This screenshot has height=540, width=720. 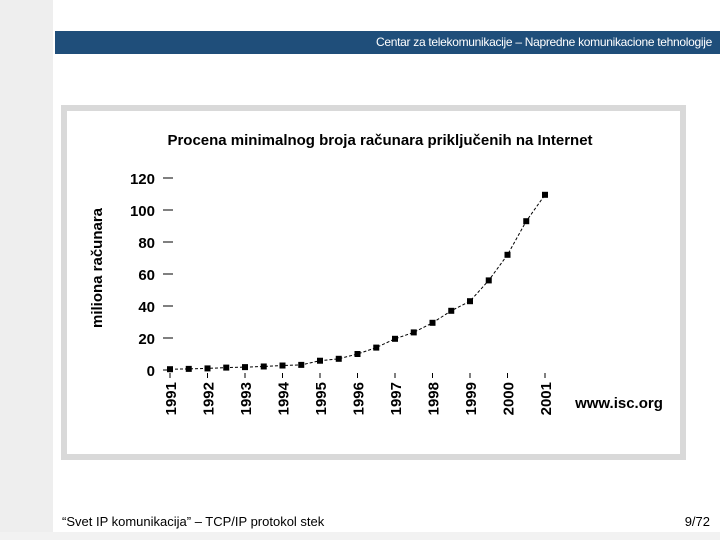 I want to click on y-tick-label: 80, so click(x=146, y=243).